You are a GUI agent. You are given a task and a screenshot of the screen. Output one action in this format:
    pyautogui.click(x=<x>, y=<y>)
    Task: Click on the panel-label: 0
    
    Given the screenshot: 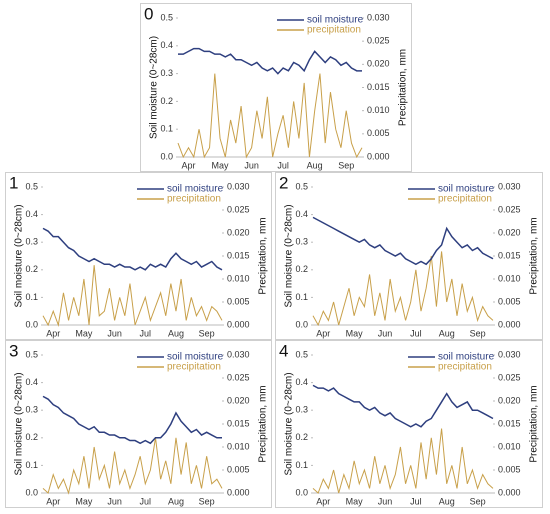 What is the action you would take?
    pyautogui.click(x=148, y=13)
    